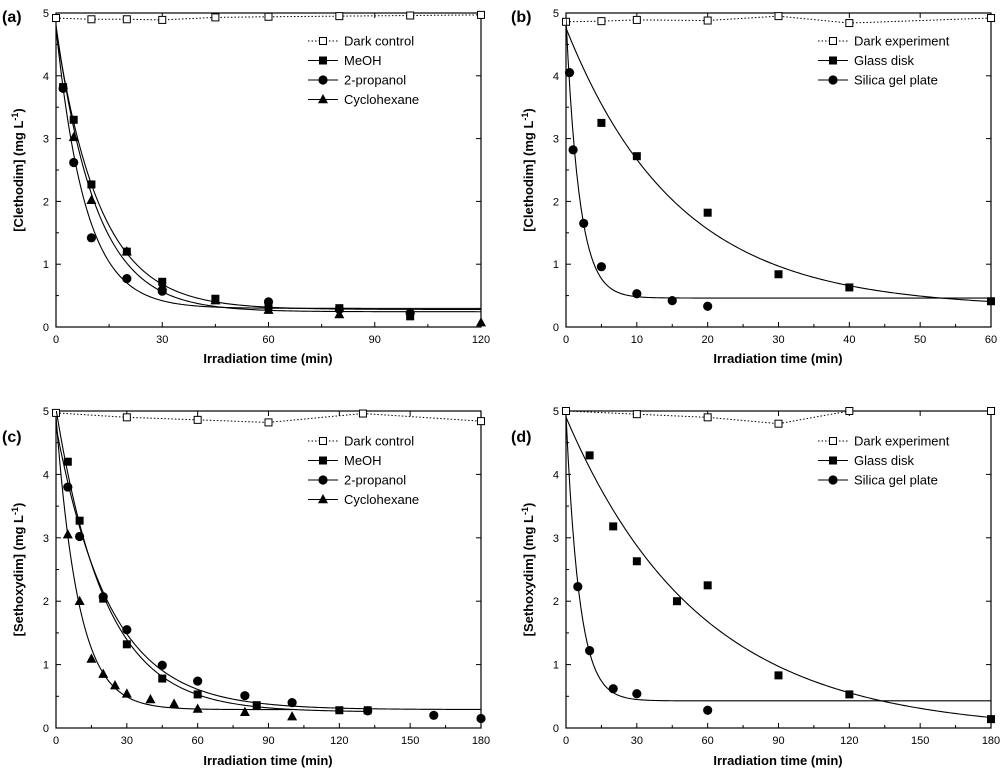 The width and height of the screenshot is (1002, 784). Describe the element at coordinates (521, 437) in the screenshot. I see `panel-d-label: (d)` at that location.